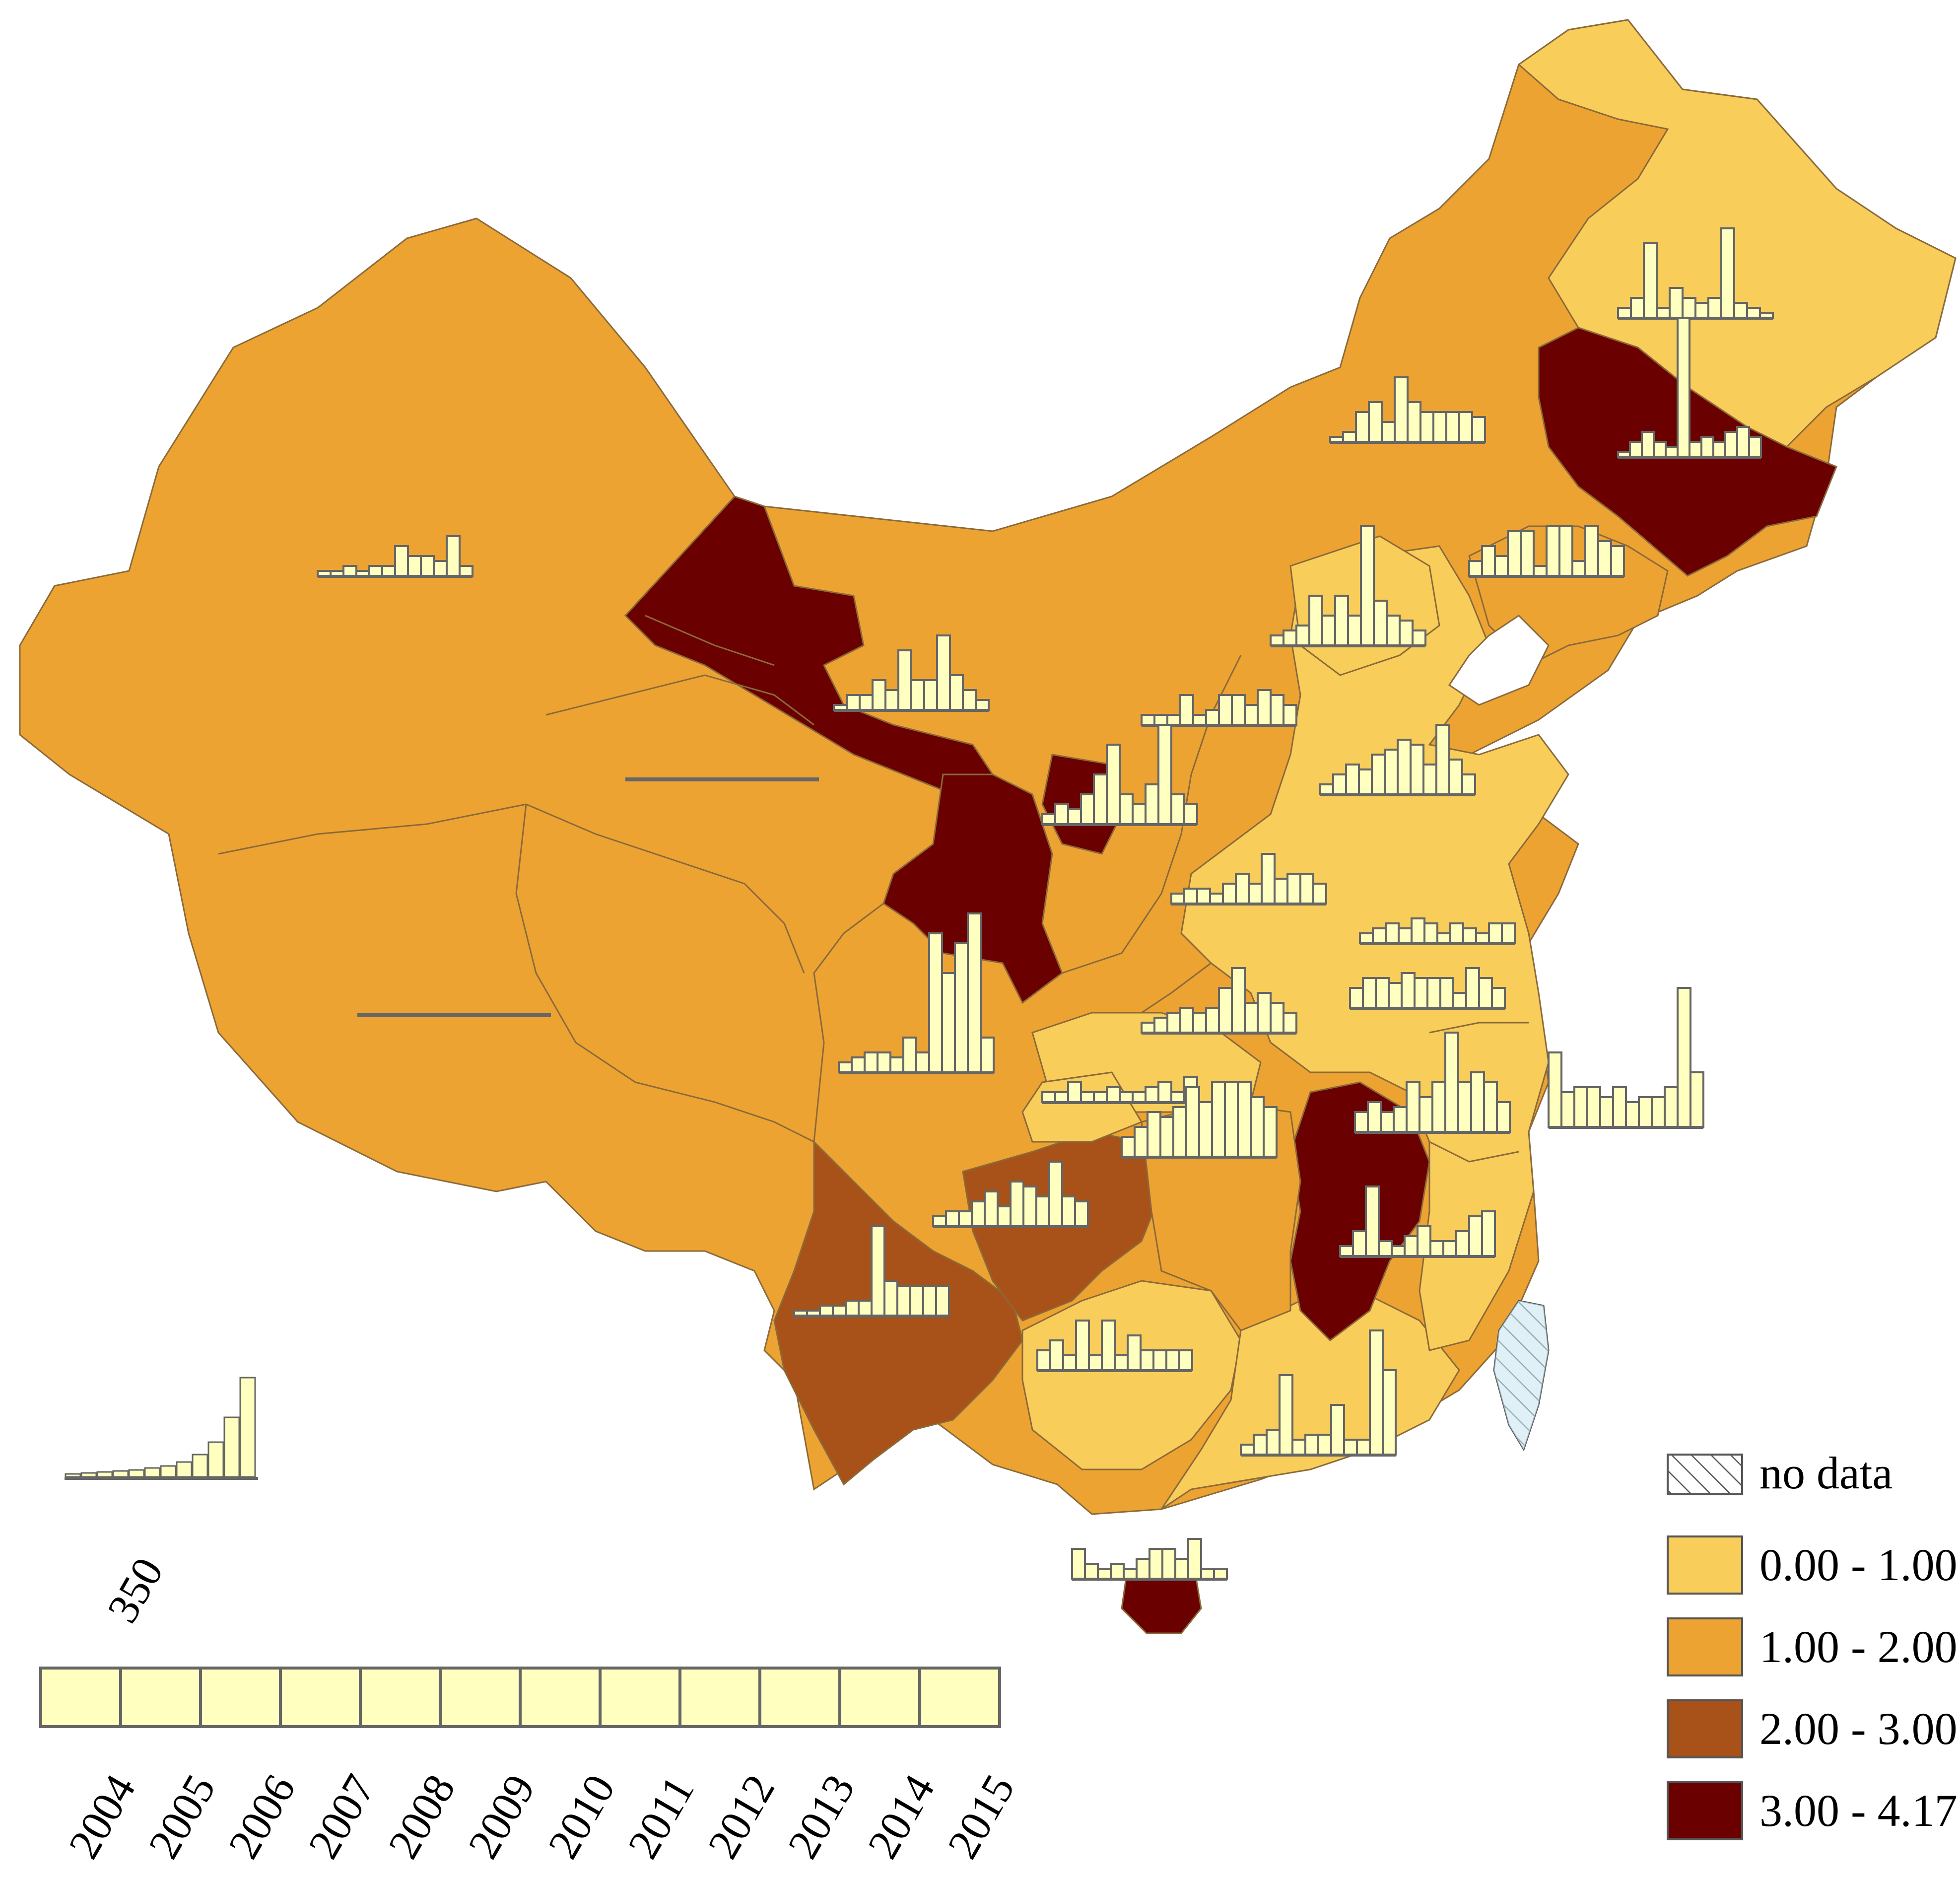 This screenshot has width=1960, height=1882. I want to click on year-label: 2015, so click(981, 1817).